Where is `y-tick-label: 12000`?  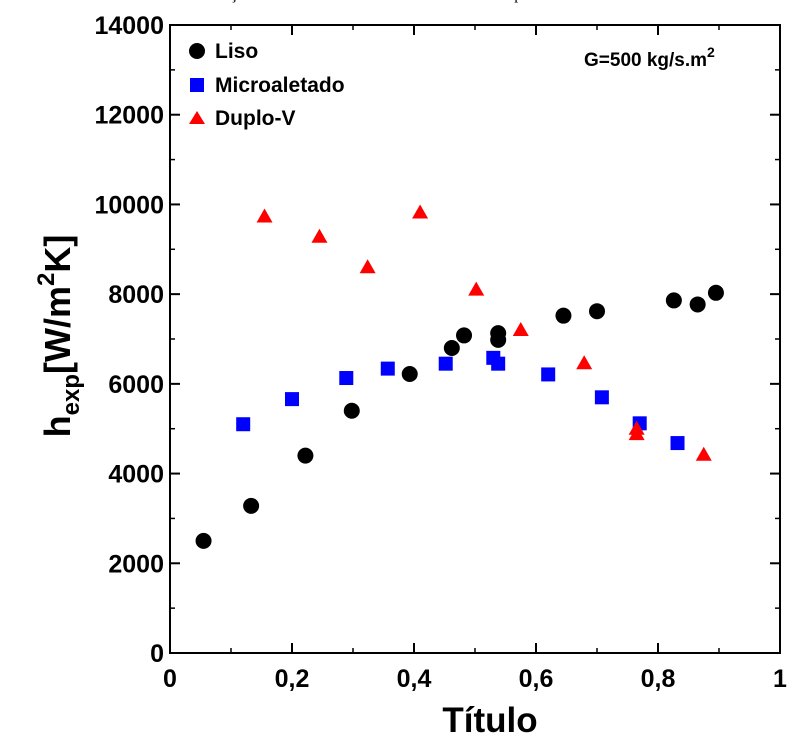
y-tick-label: 12000 is located at coordinates (129, 116).